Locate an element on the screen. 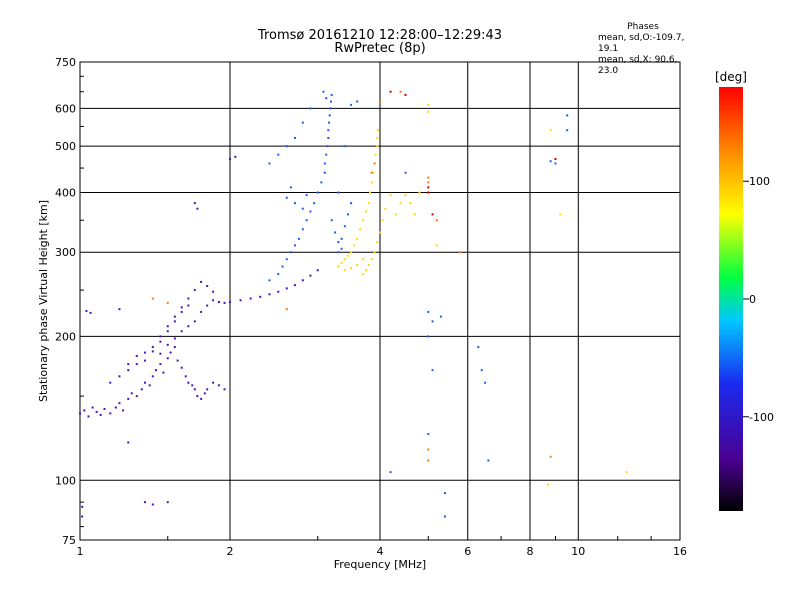 Image resolution: width=800 pixels, height=600 pixels. y-tick-label: 100 is located at coordinates (65, 480).